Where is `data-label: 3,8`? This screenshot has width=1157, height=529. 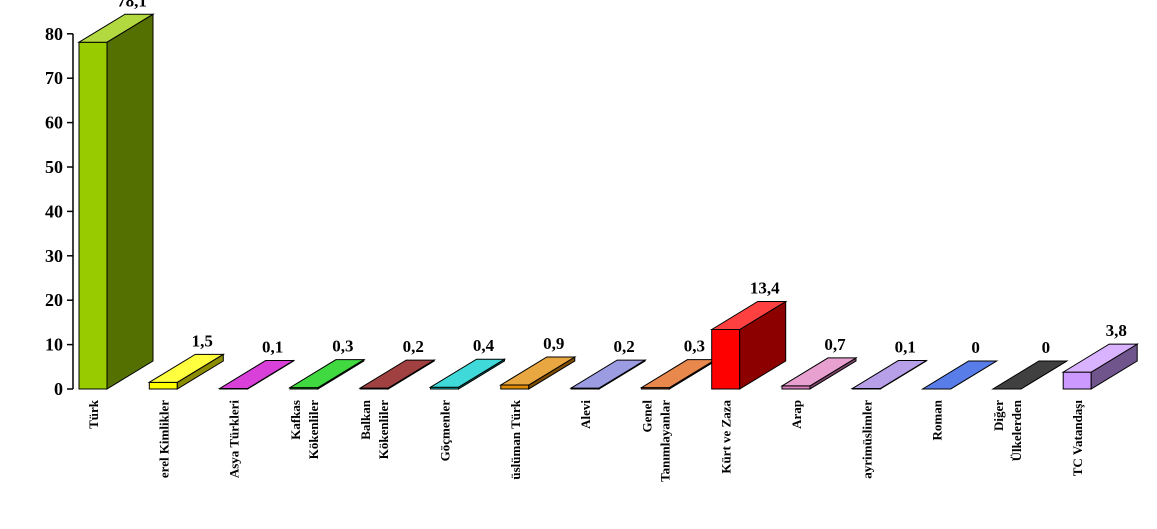 data-label: 3,8 is located at coordinates (1116, 330).